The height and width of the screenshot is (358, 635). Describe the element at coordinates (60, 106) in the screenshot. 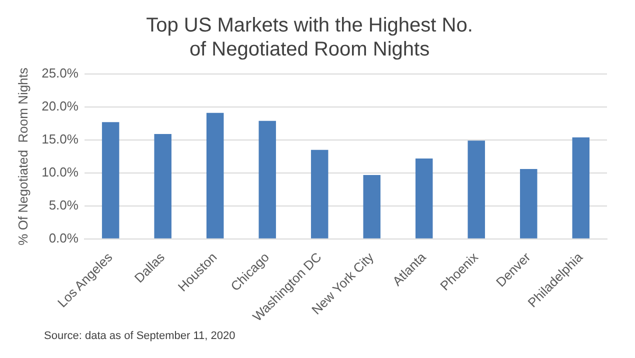

I see `y-tick-label: 20.0%` at that location.